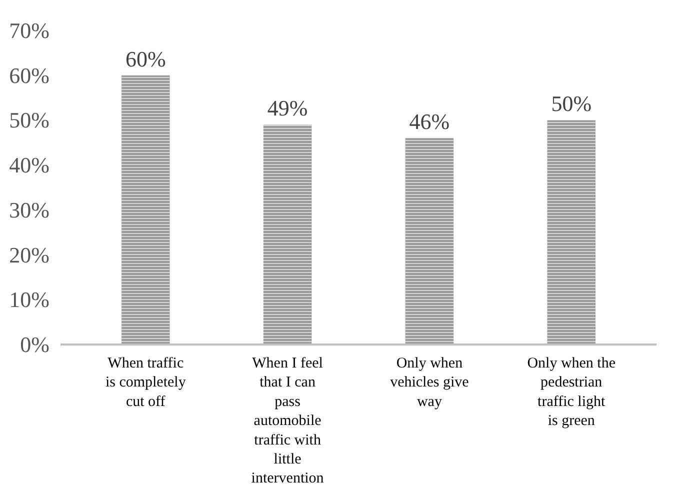 This screenshot has width=680, height=493. I want to click on data-label: 49%, so click(287, 108).